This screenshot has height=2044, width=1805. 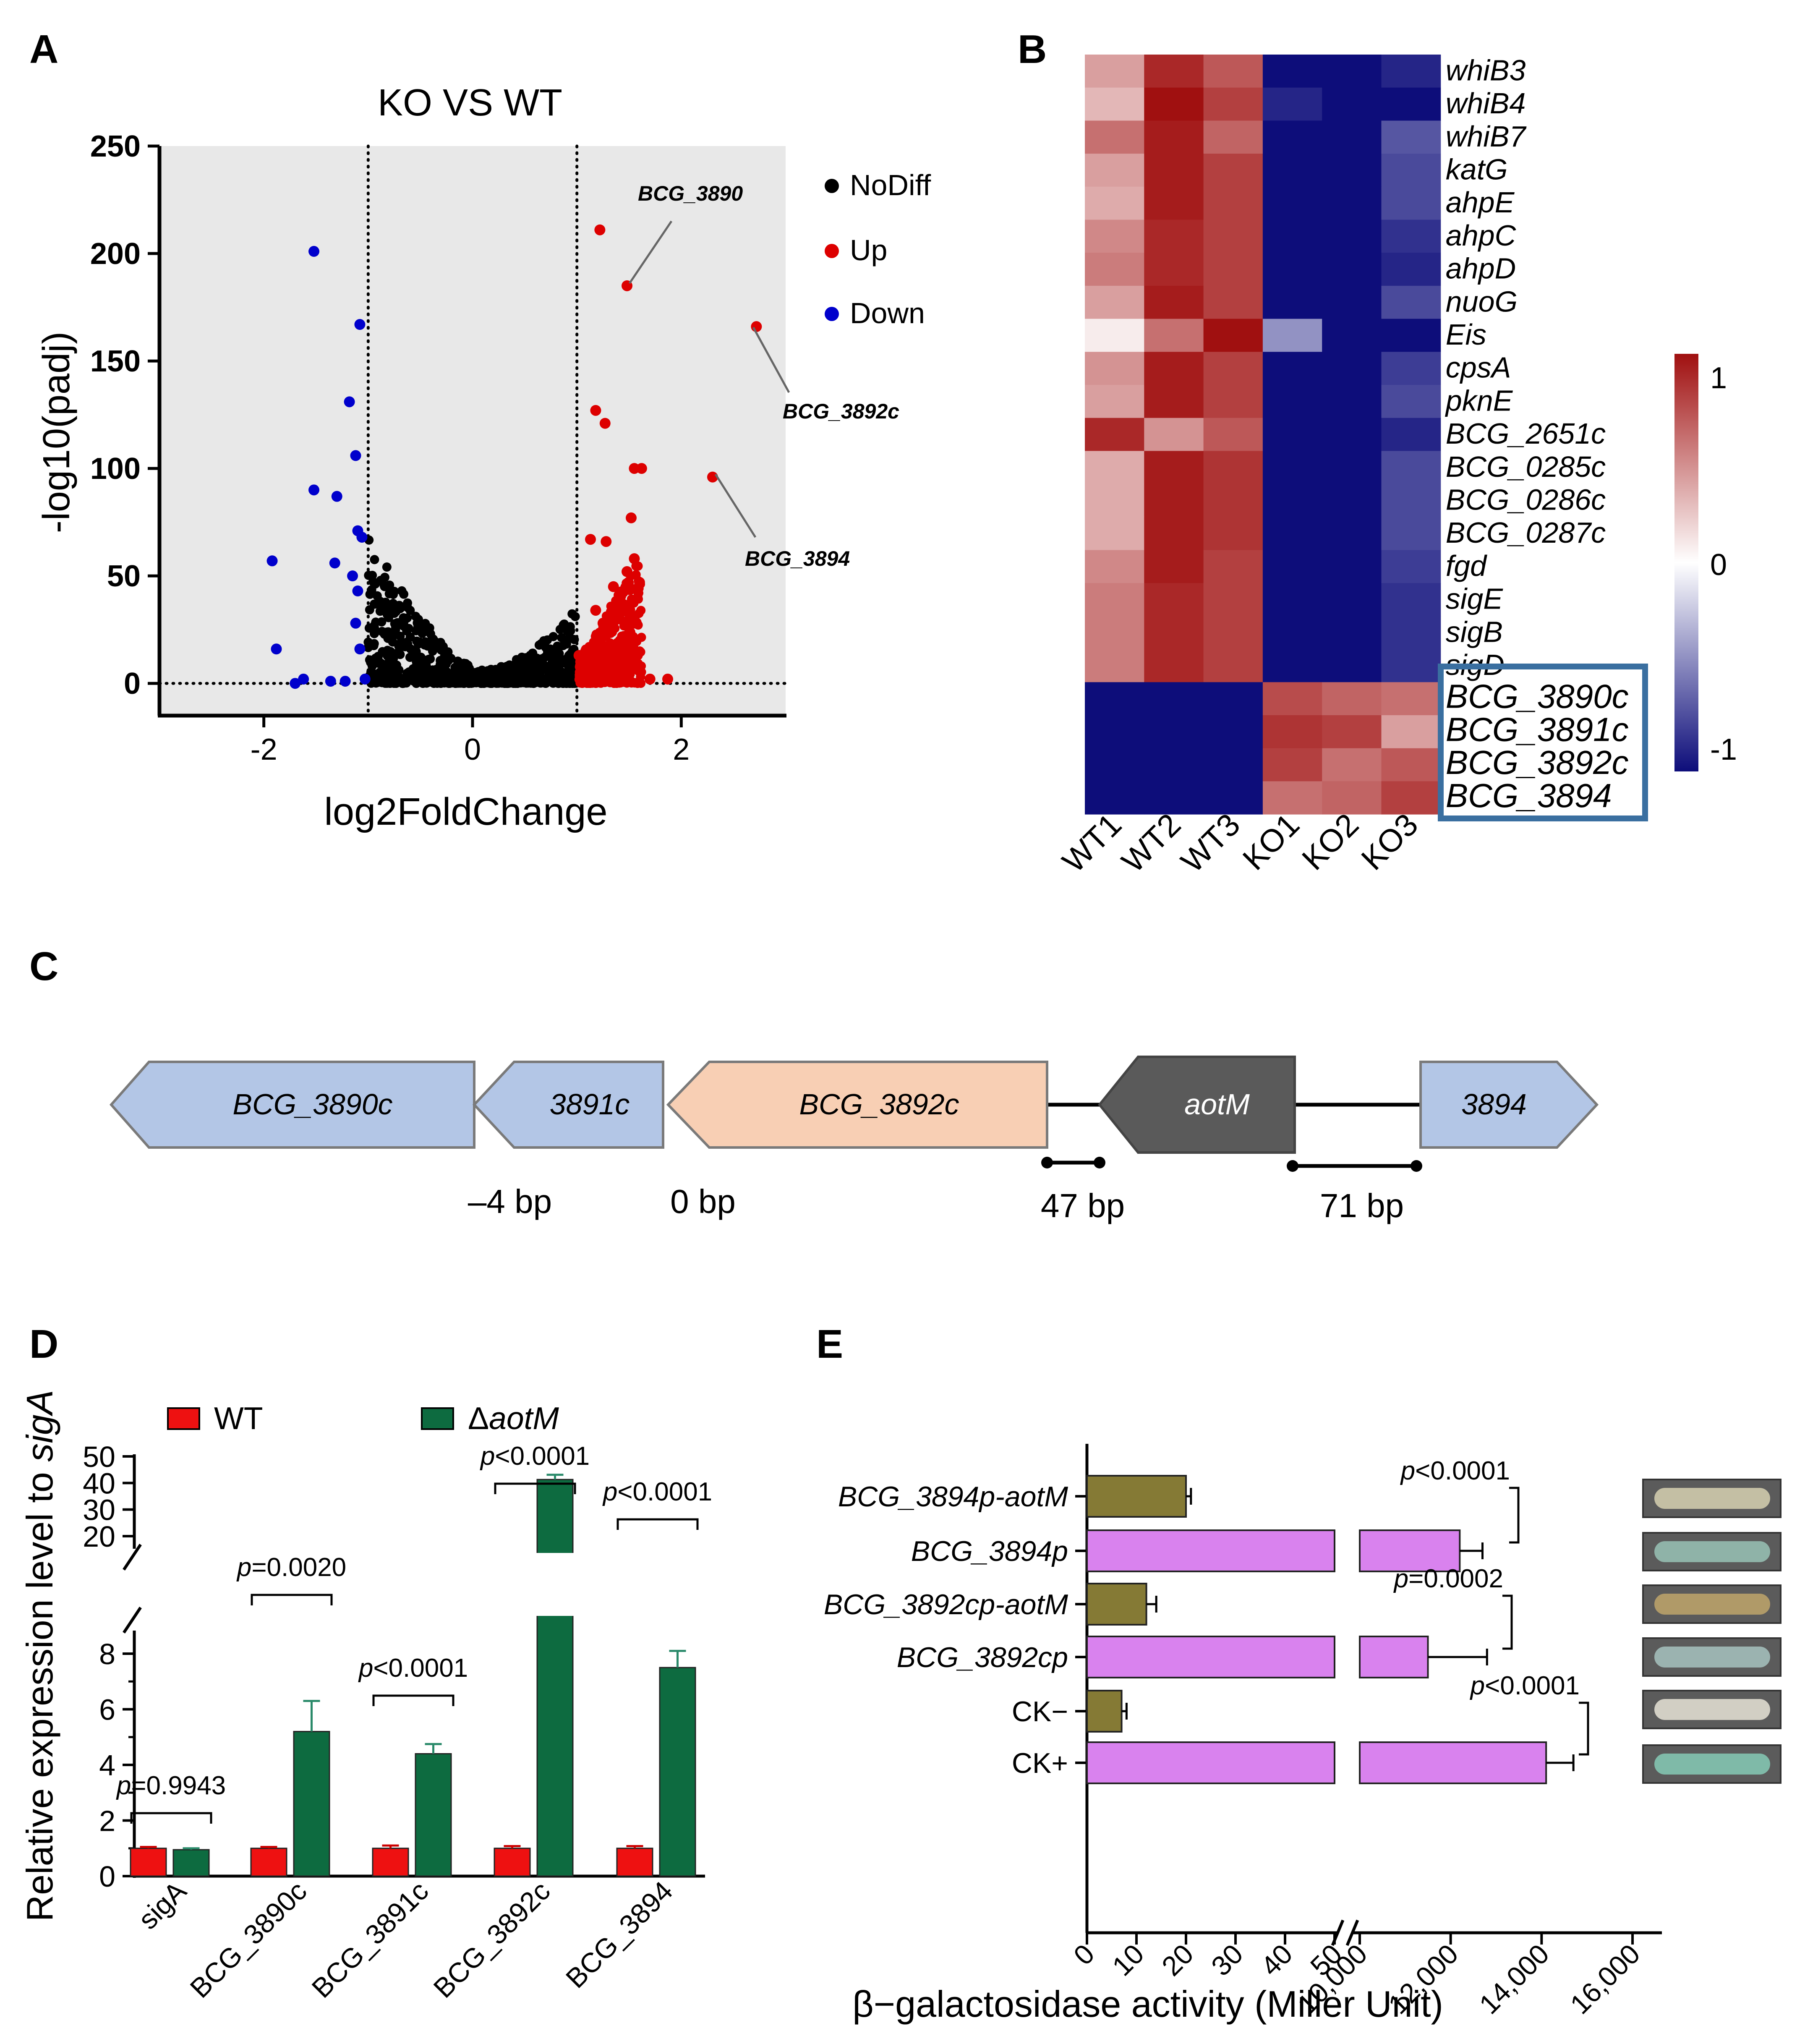 What do you see at coordinates (681, 749) in the screenshot?
I see `volcano-xtick-label: 2` at bounding box center [681, 749].